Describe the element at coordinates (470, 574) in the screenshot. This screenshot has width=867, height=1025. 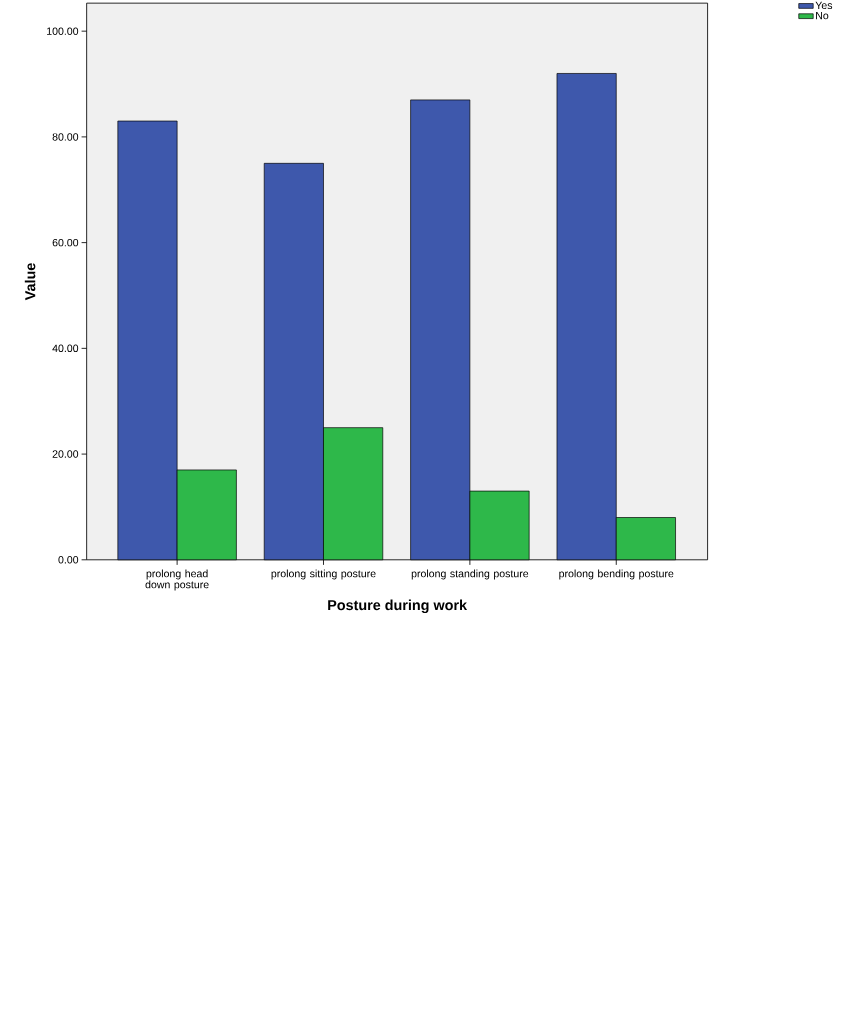
I see `x-tick-label: prolong standing posture` at that location.